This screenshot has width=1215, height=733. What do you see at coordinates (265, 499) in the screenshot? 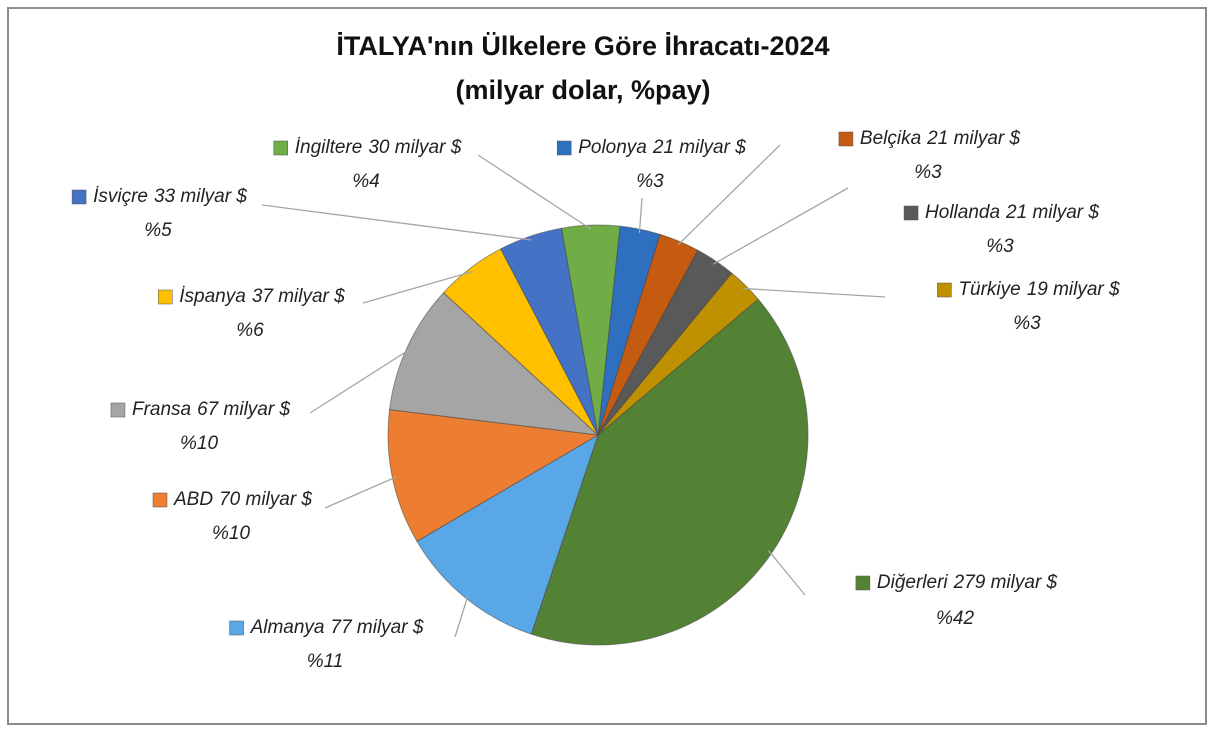
I see `label-value: 70 milyar $` at bounding box center [265, 499].